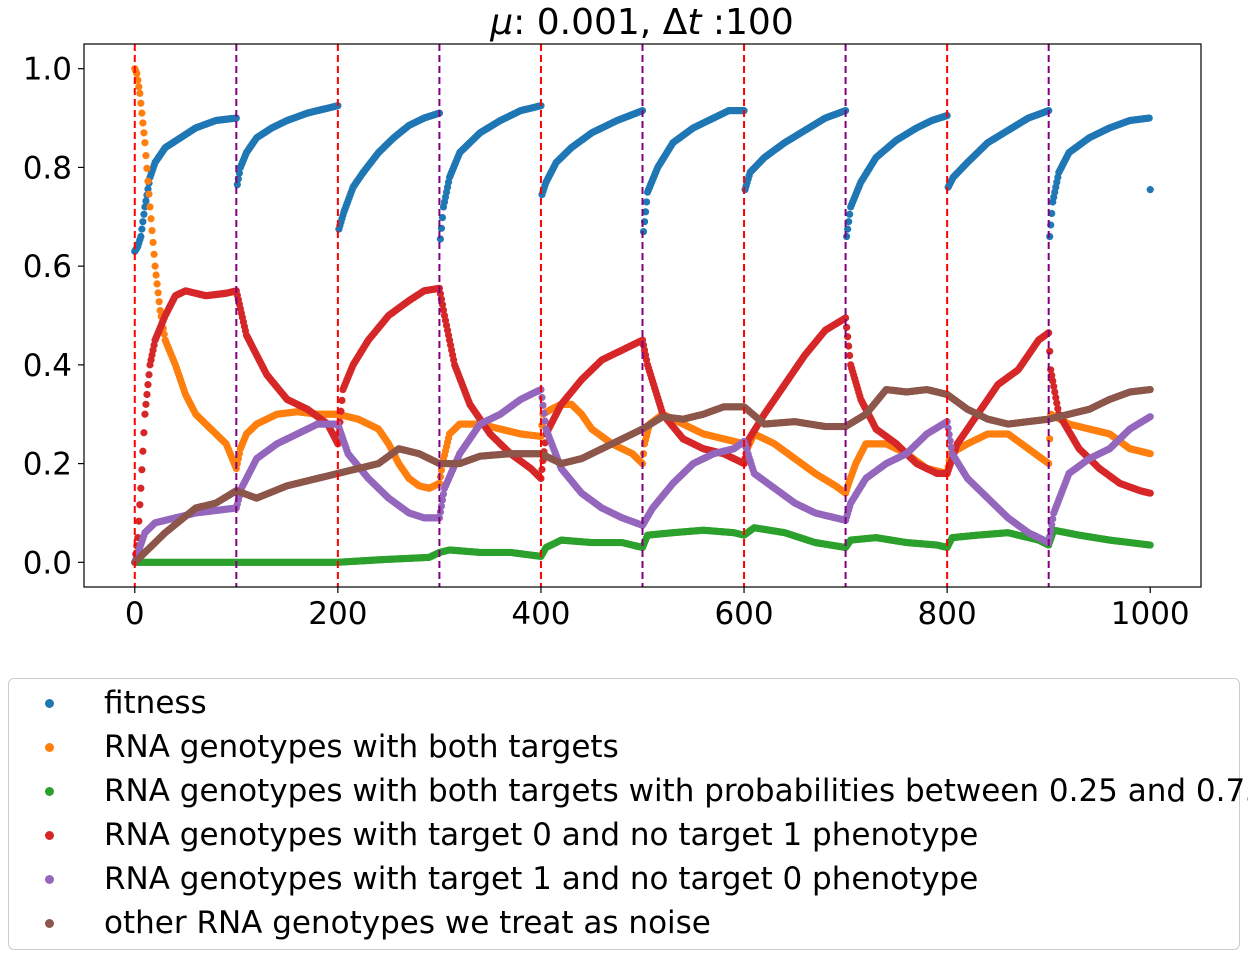 The width and height of the screenshot is (1248, 958). I want to click on chart-title: μ: 0.001, Δt :100, so click(641, 22).